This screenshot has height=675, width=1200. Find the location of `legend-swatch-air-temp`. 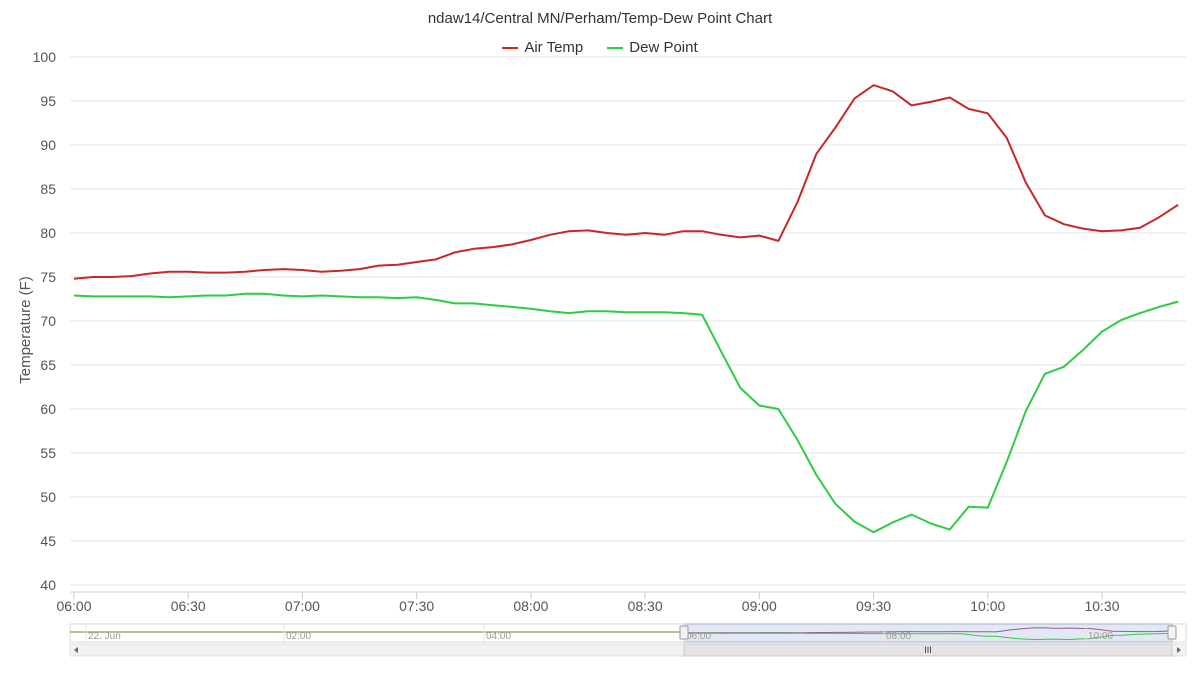

legend-swatch-air-temp is located at coordinates (510, 47).